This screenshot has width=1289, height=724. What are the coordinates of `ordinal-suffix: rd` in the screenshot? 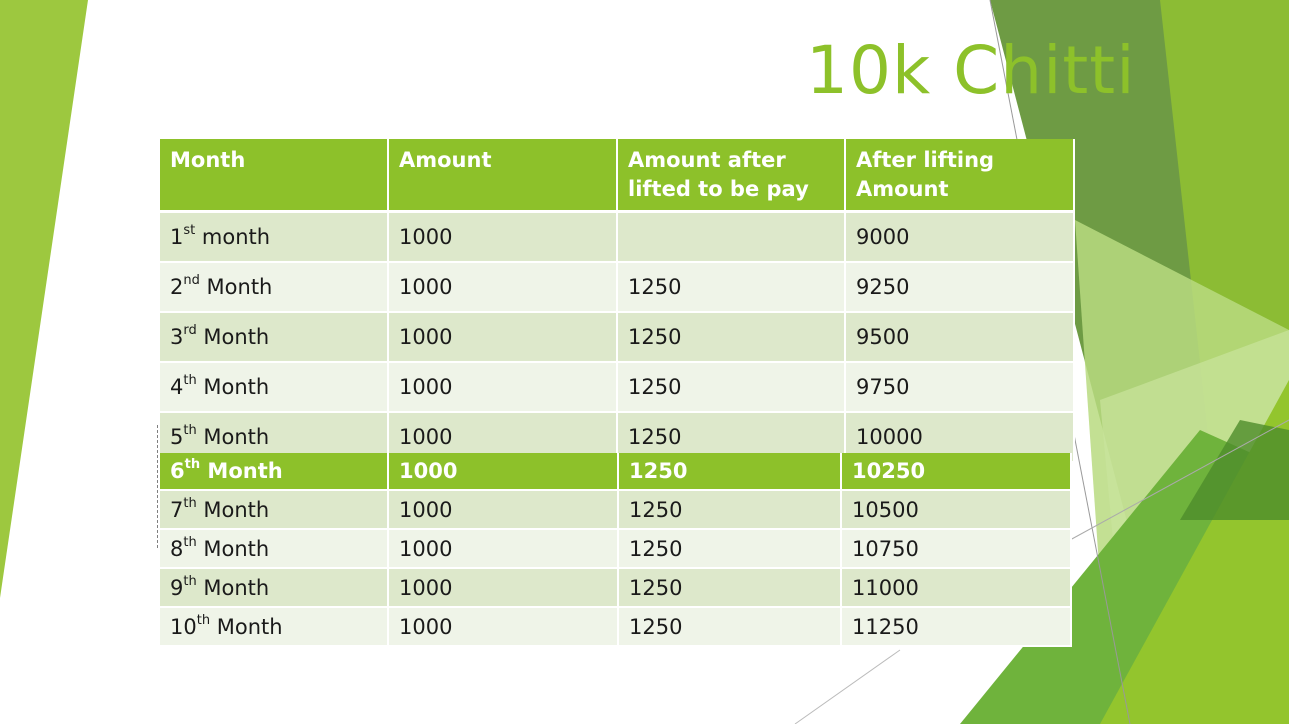 It's located at (190, 330).